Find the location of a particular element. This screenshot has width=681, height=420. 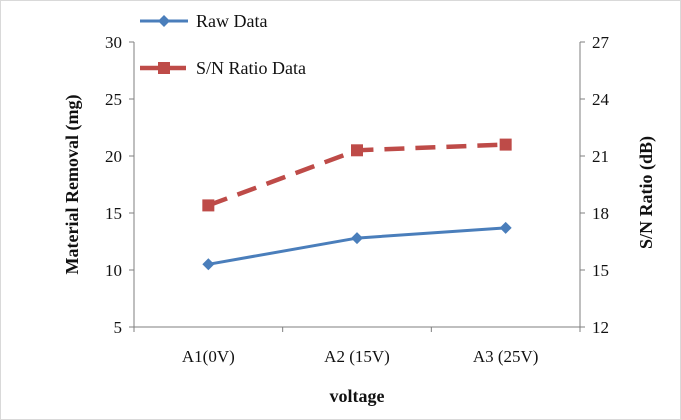

y-tick-label: 25 is located at coordinates (113, 99).